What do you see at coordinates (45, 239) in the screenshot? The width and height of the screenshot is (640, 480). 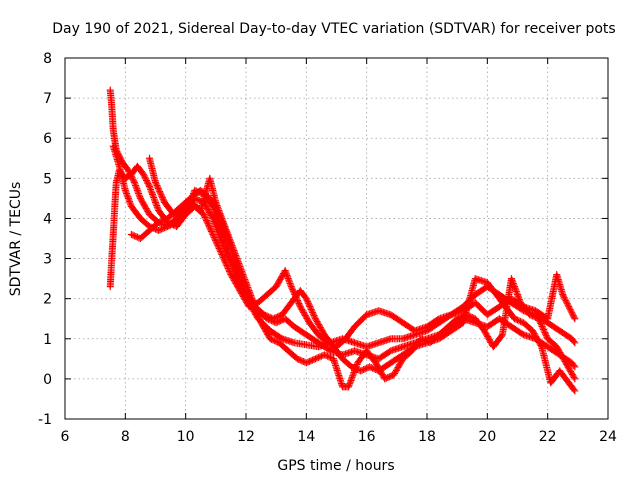 I see `y-tick-labels: -1 0 1 2 3 4 5 6 7 8` at bounding box center [45, 239].